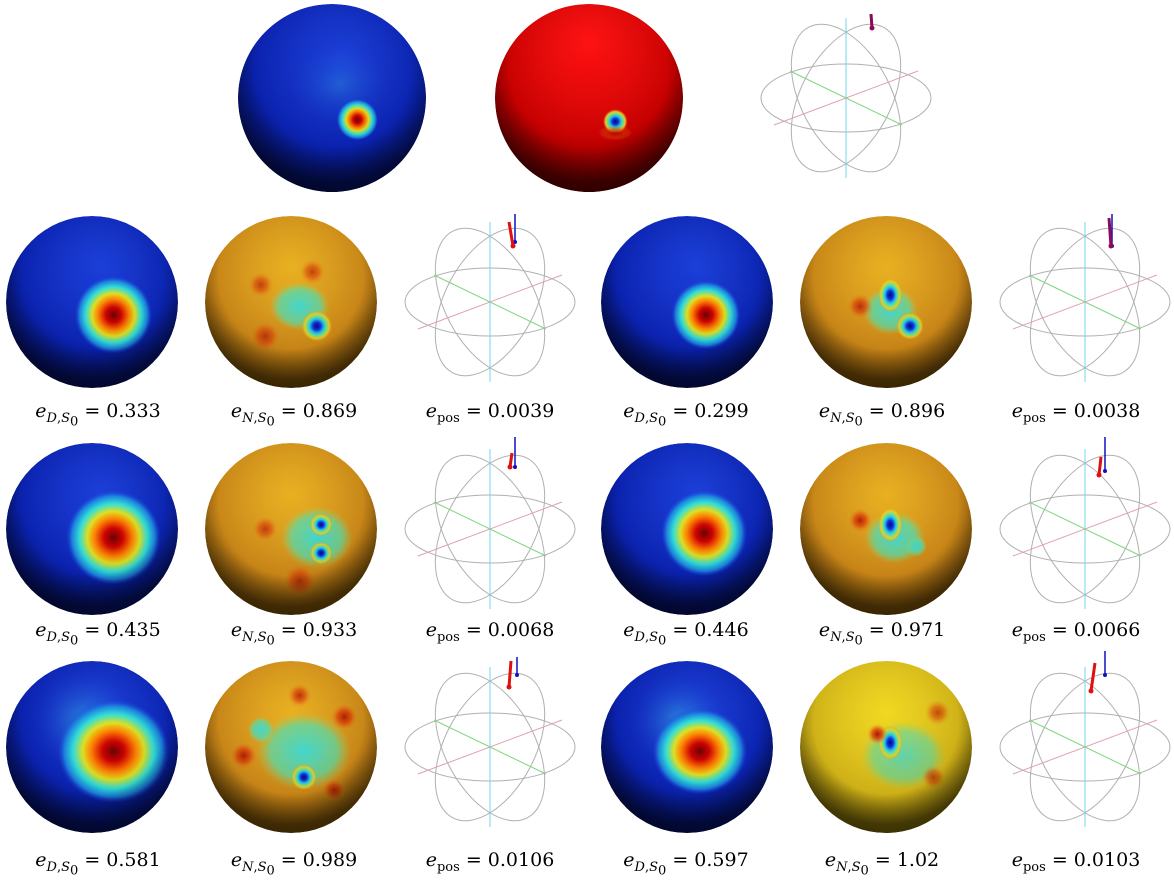 The width and height of the screenshot is (1174, 880). Describe the element at coordinates (294, 634) in the screenshot. I see `caption-neumann-error: eN,S0 = 0.933` at that location.